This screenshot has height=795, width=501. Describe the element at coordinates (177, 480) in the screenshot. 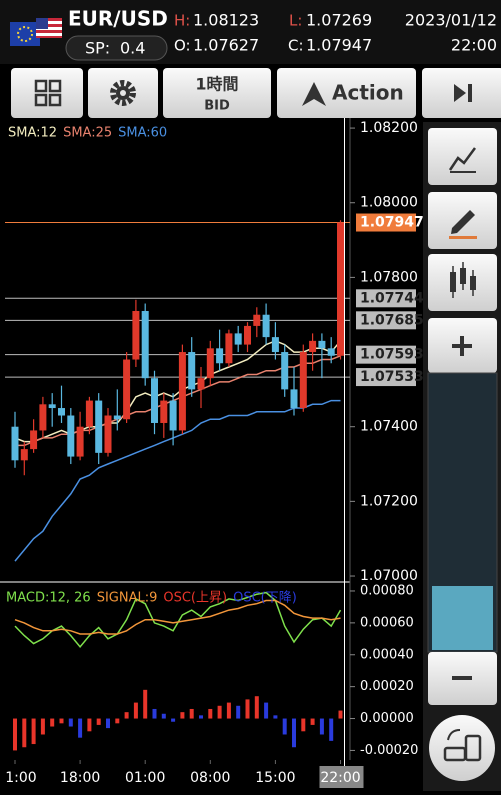

I see `sma-line` at that location.